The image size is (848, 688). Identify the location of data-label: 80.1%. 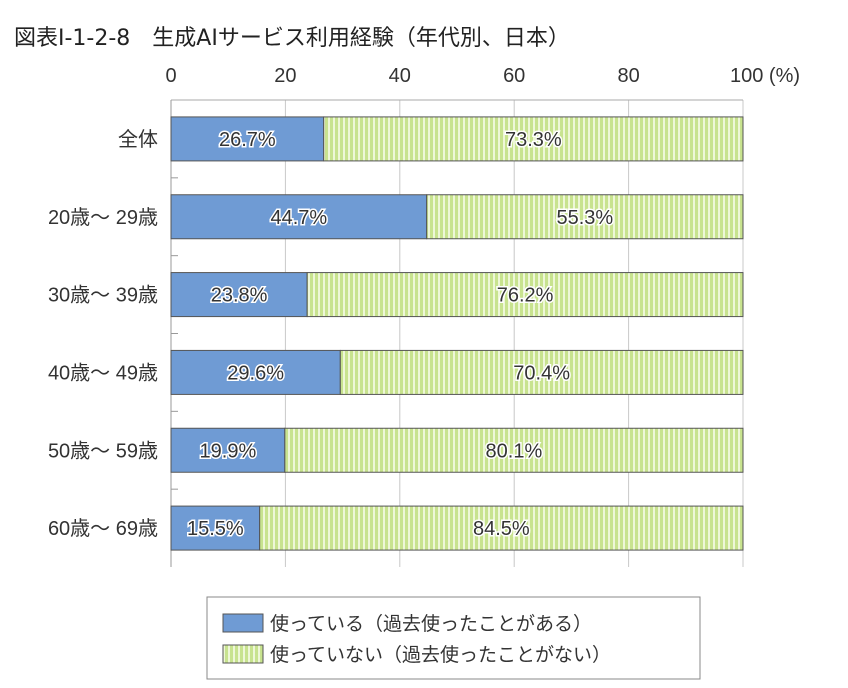
(514, 451).